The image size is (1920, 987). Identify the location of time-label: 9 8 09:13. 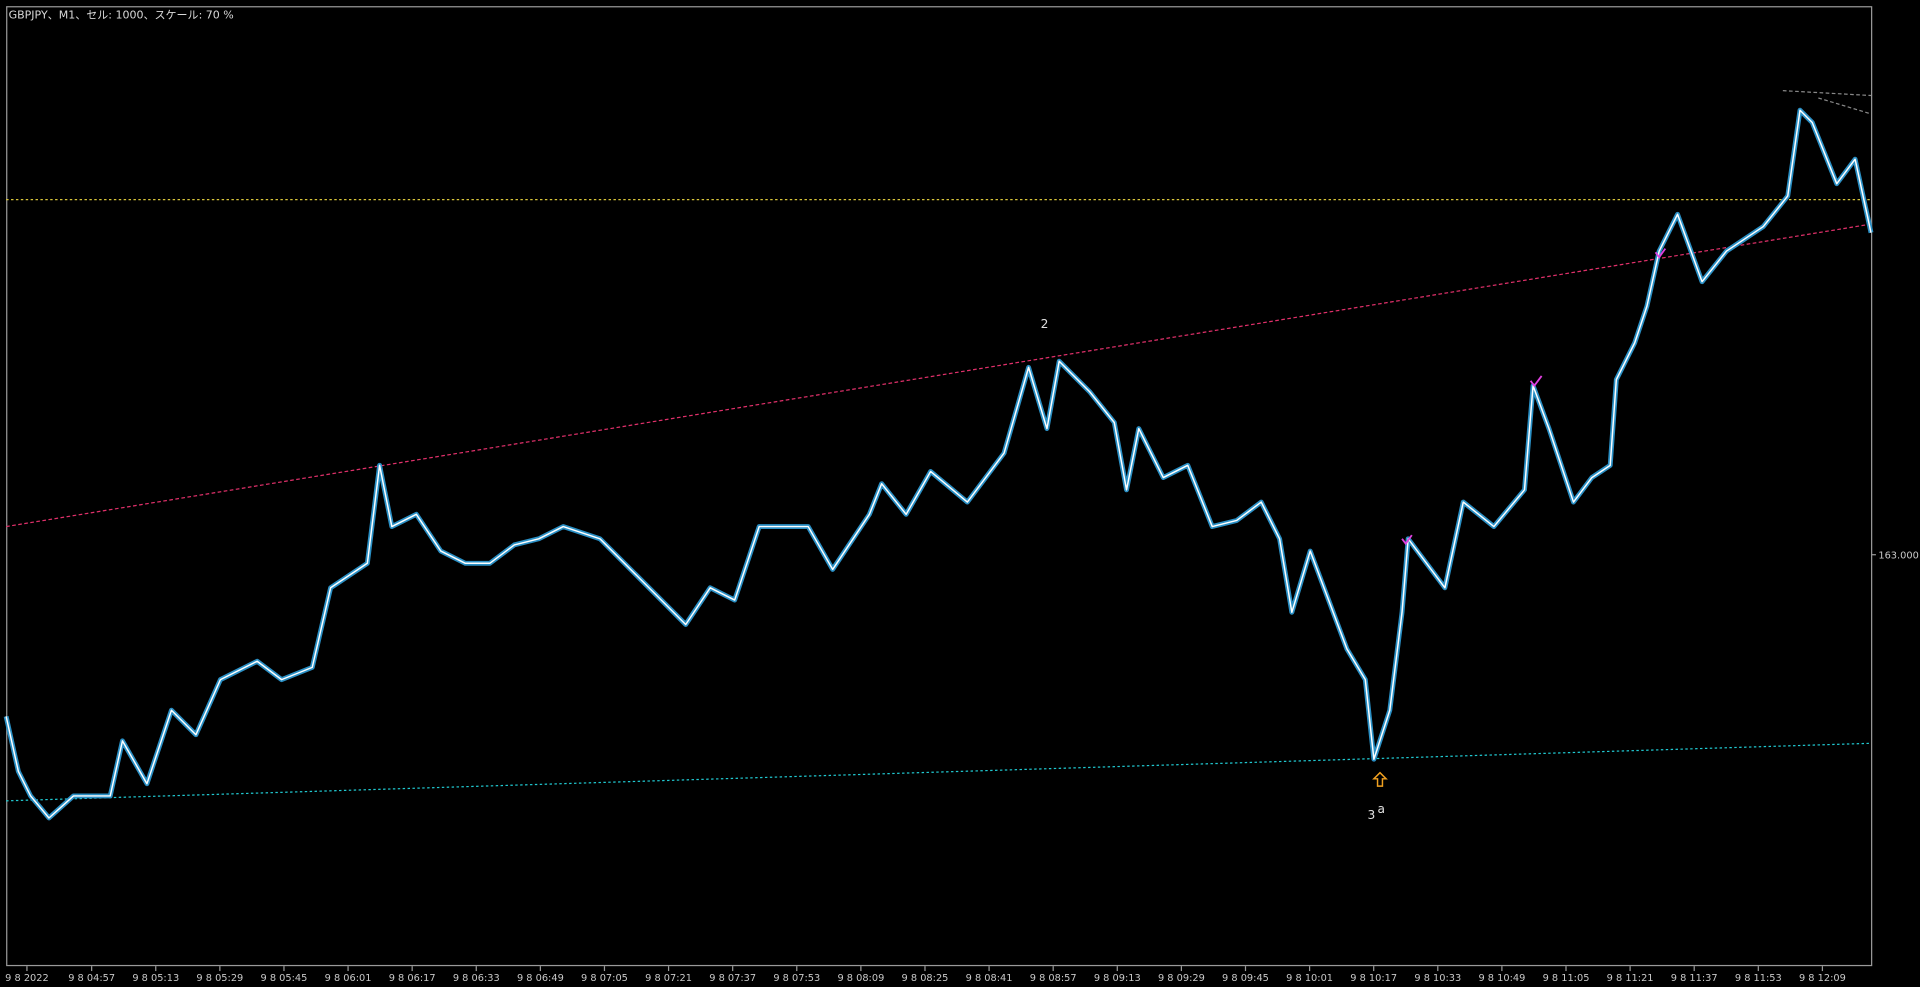
(1117, 978).